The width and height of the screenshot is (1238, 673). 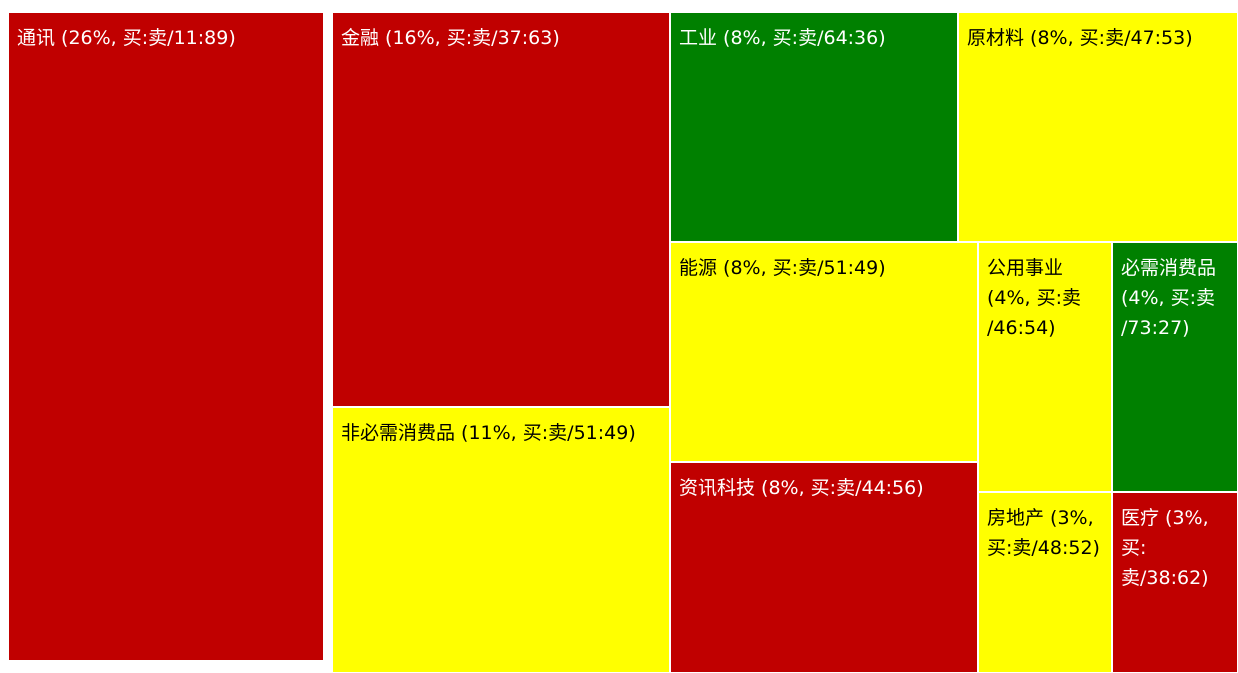 I want to click on tile-label-telecom: 通讯 (26%, 买:卖/11:89), so click(x=126, y=38).